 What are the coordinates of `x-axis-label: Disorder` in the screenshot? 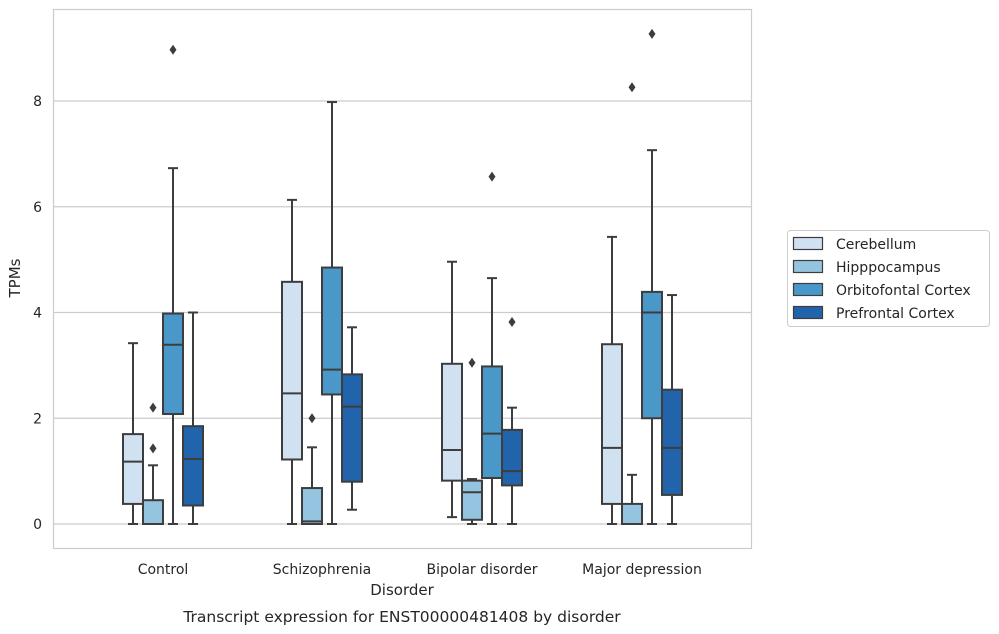 It's located at (402, 590).